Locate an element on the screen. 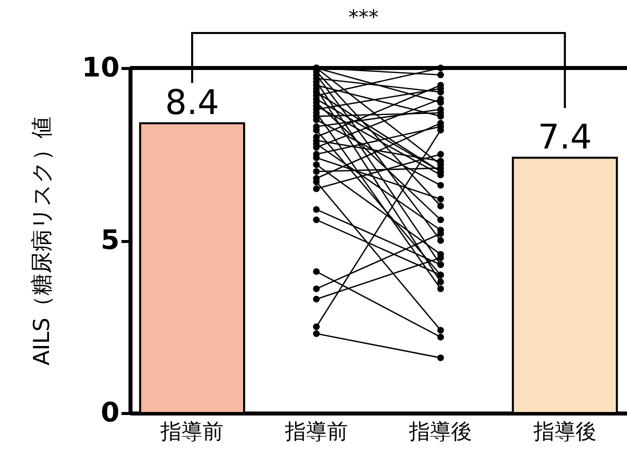 The image size is (627, 462). data-label: 7.4 is located at coordinates (565, 138).